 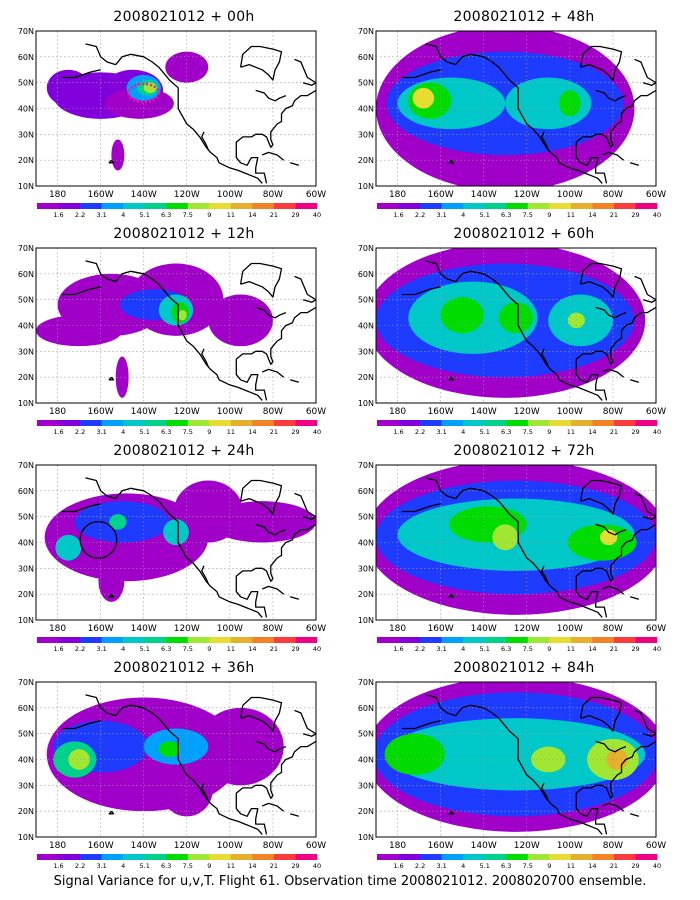 I want to click on lat-label: 50N, so click(x=26, y=734).